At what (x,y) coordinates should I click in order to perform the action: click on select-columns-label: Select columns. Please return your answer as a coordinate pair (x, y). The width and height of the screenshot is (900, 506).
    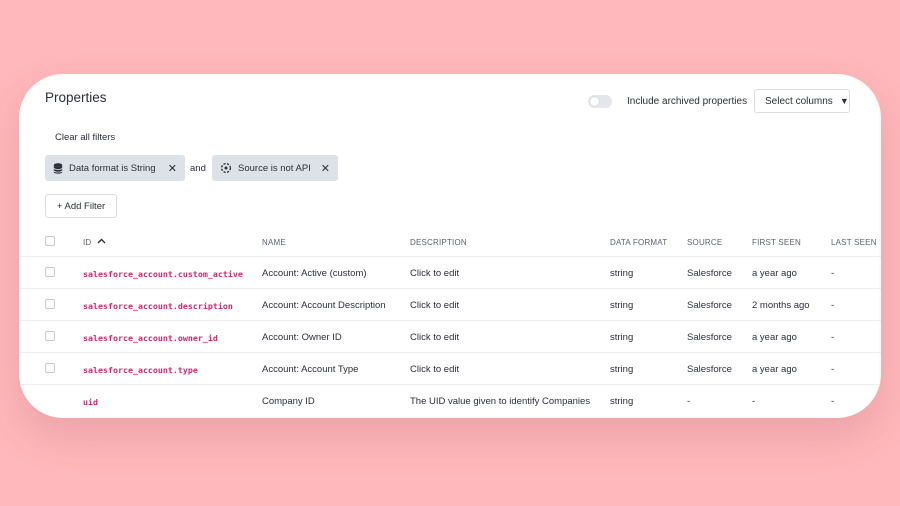
    Looking at the image, I should click on (799, 101).